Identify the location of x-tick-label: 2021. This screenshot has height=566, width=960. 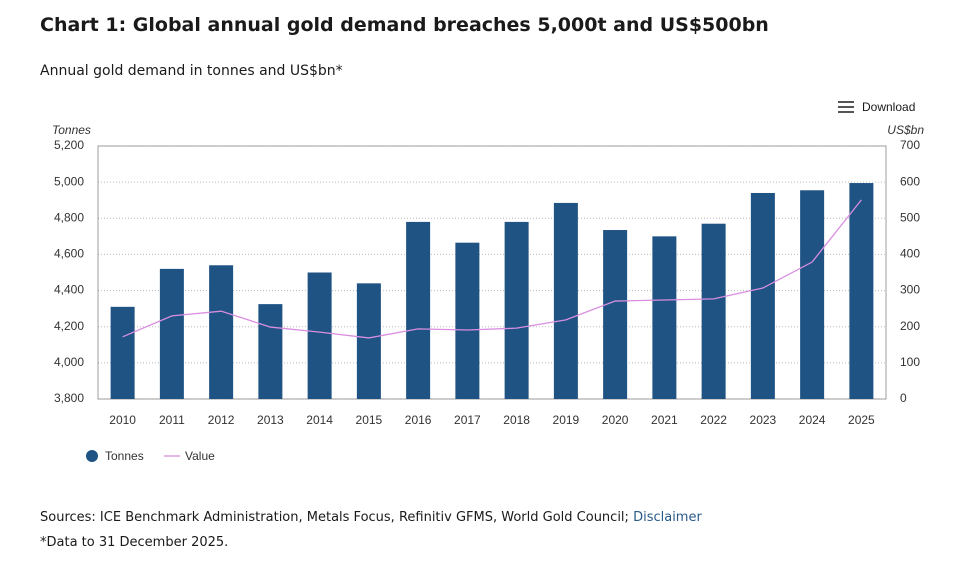
(664, 420).